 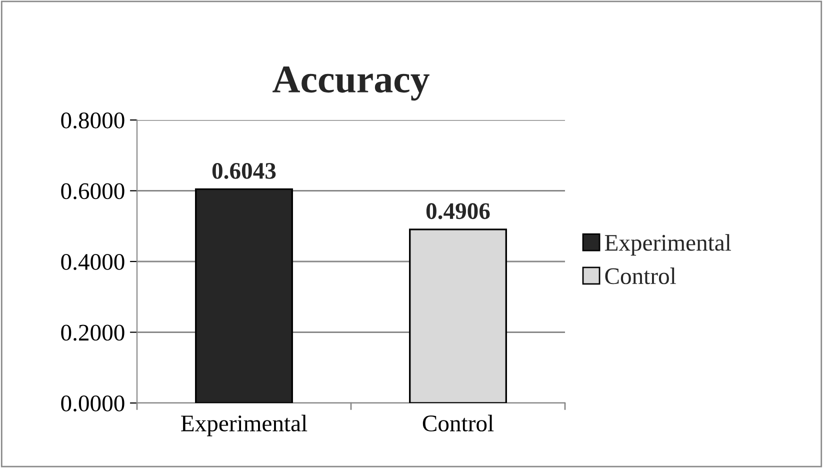 I want to click on y-tick-label: 0.4000, so click(x=92, y=262).